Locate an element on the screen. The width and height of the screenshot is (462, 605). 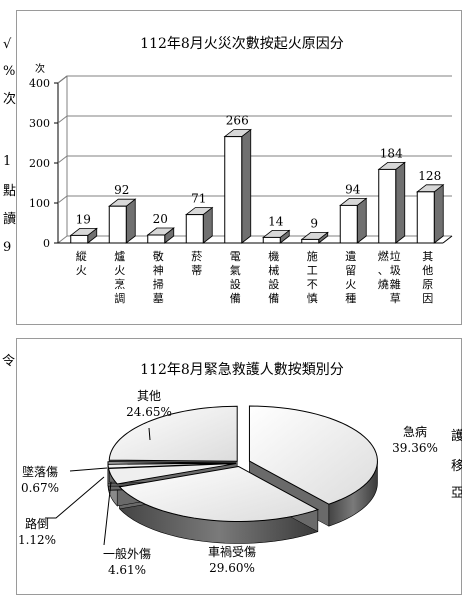
pie-slice-name: 其他 is located at coordinates (149, 396).